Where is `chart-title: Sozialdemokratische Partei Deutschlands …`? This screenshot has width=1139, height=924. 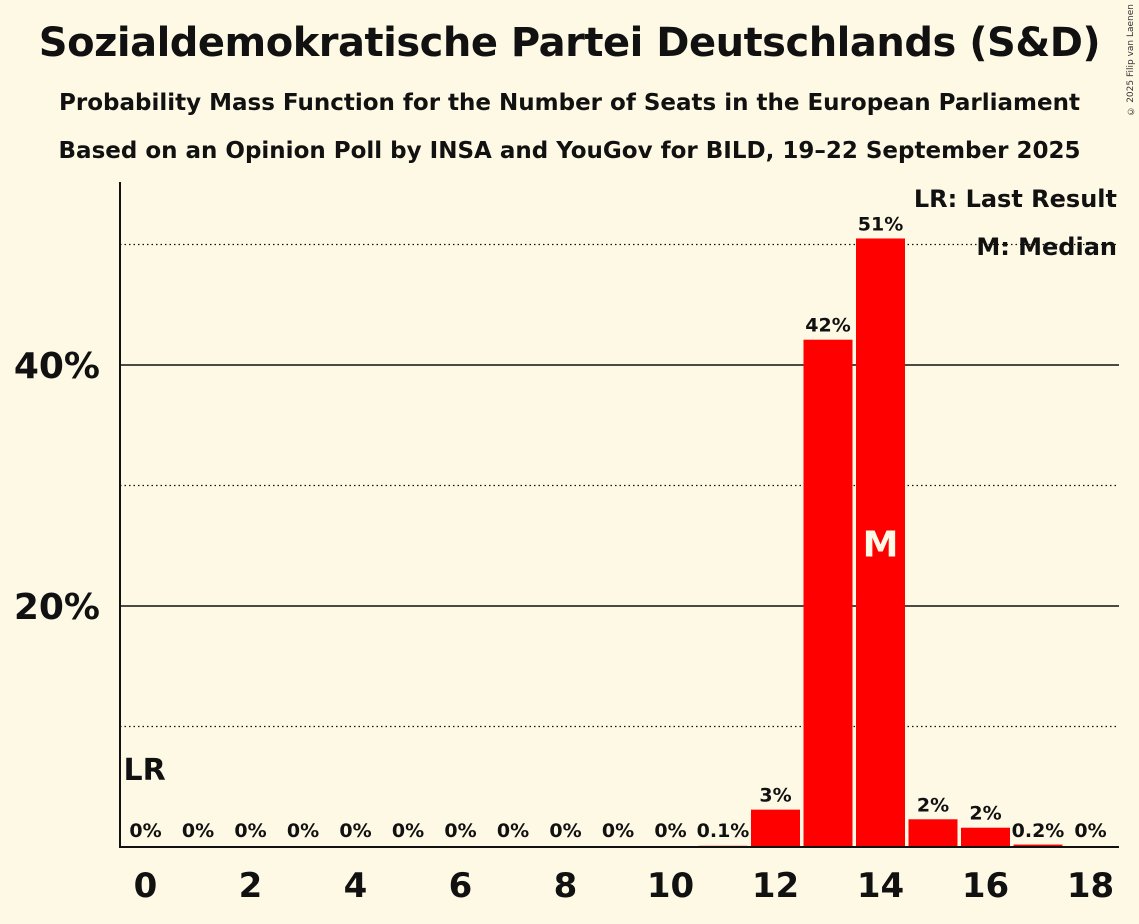 chart-title: Sozialdemokratische Partei Deutschlands … is located at coordinates (569, 43).